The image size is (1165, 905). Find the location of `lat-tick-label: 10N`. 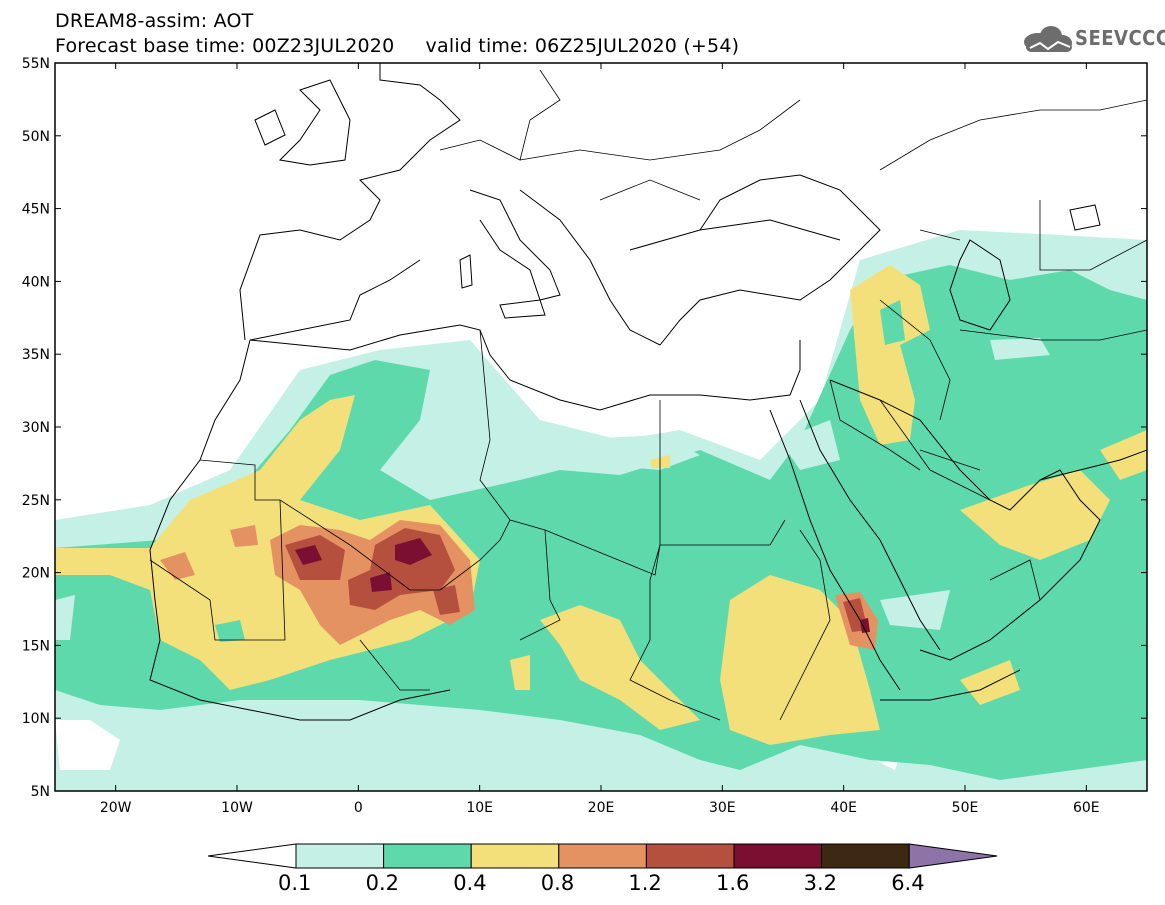

lat-tick-label: 10N is located at coordinates (36, 719).